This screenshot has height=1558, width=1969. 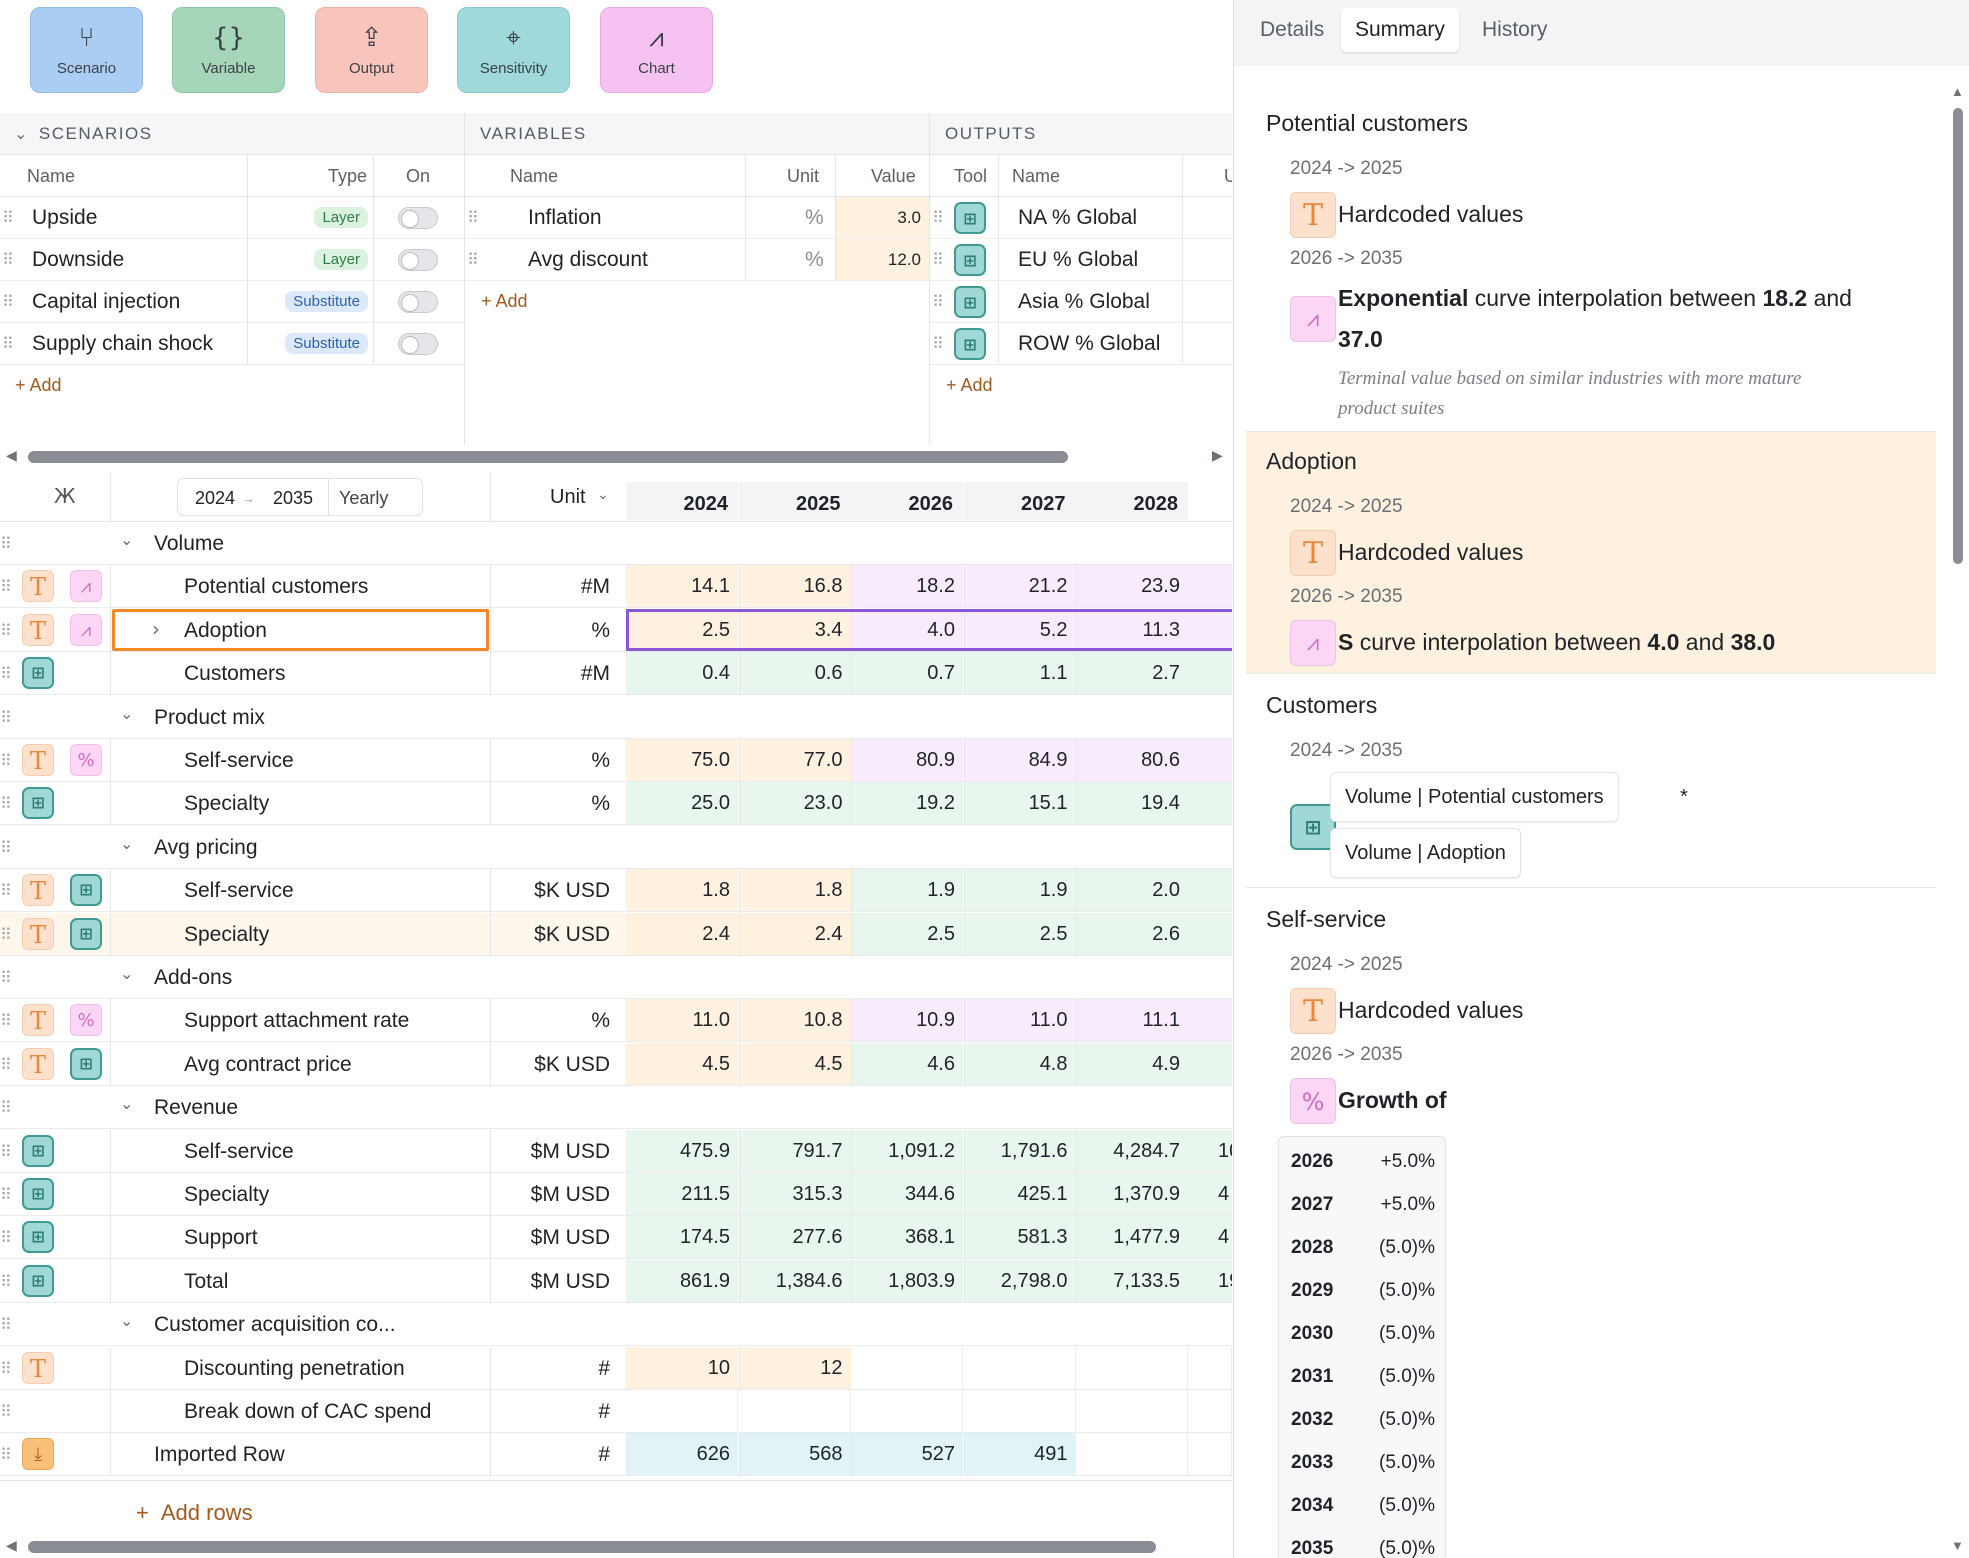 I want to click on value-cell: 1,091.2, so click(x=907, y=1150).